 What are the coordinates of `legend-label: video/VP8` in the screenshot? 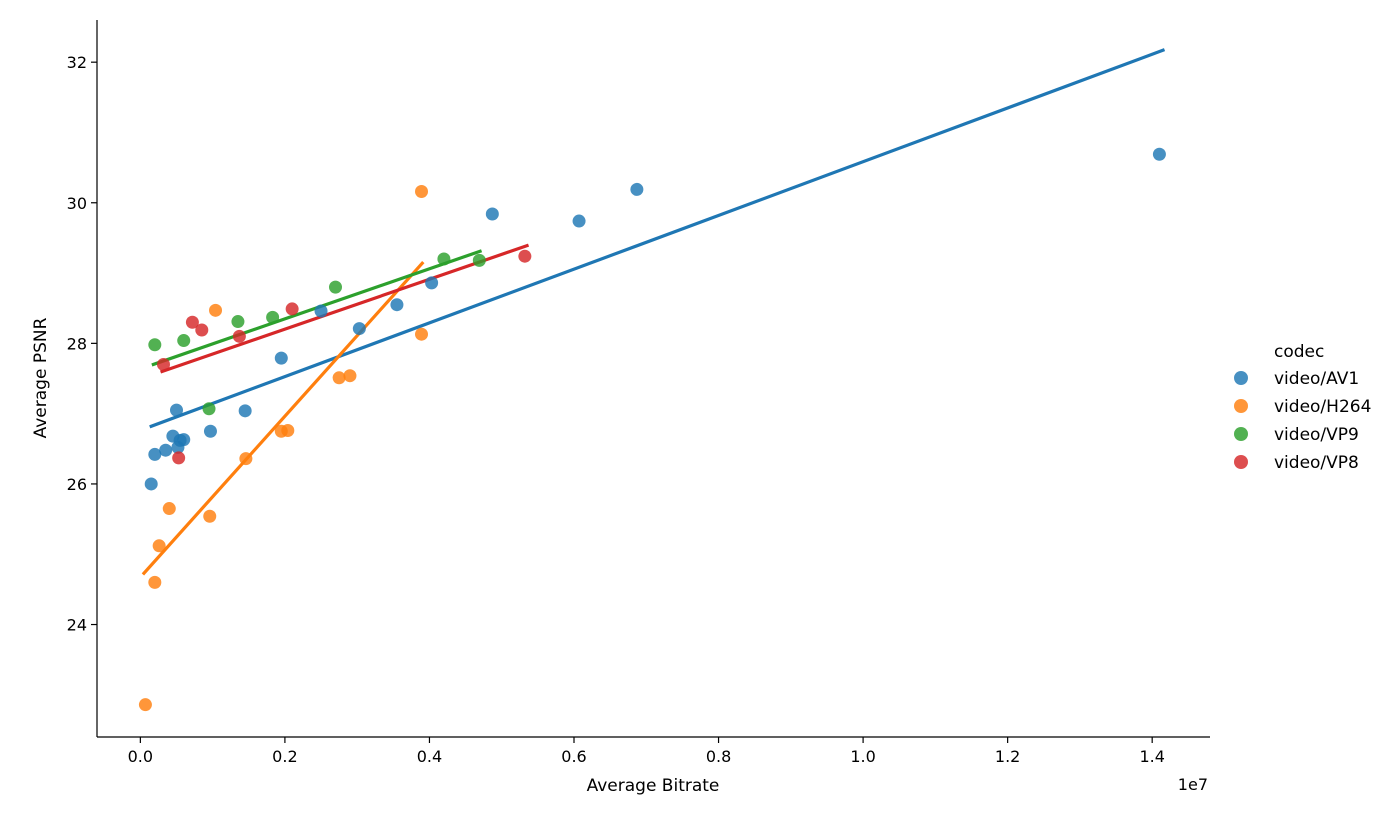 It's located at (1316, 463).